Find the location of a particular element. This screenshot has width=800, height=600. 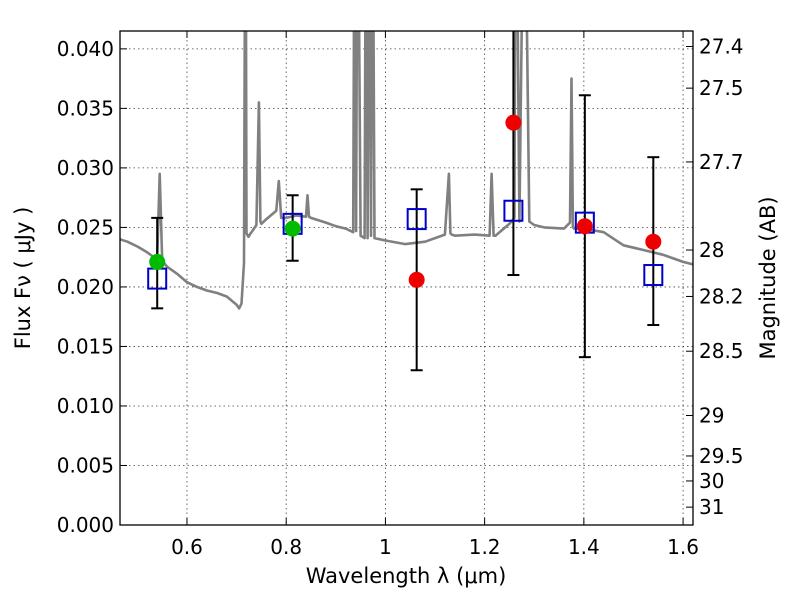

y-tick-label: 0.020 is located at coordinates (85, 287).